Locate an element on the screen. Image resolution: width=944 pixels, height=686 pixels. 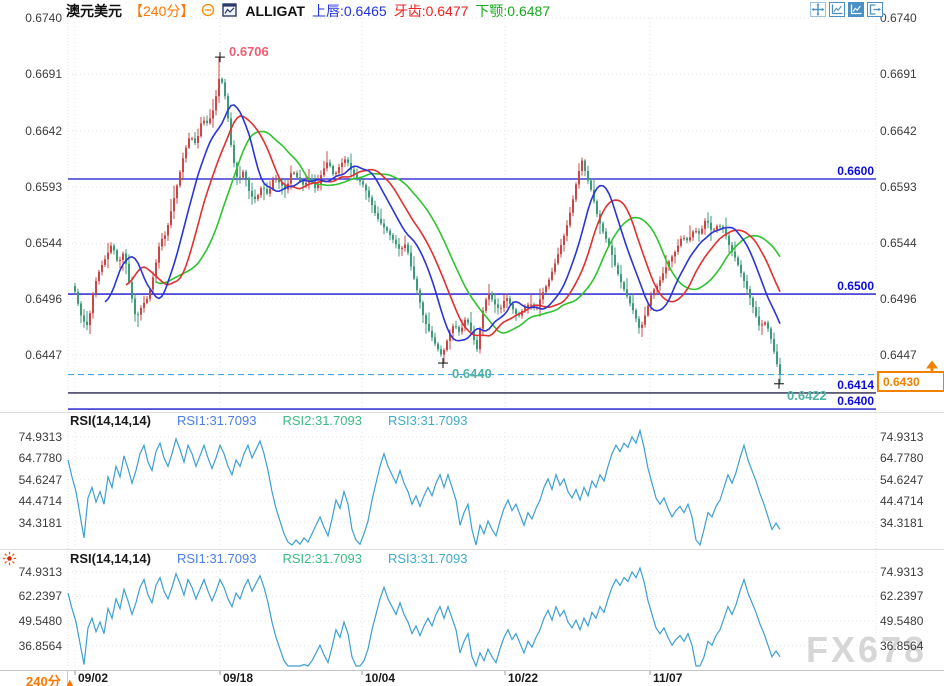
time-axis-separator is located at coordinates (67, 678).